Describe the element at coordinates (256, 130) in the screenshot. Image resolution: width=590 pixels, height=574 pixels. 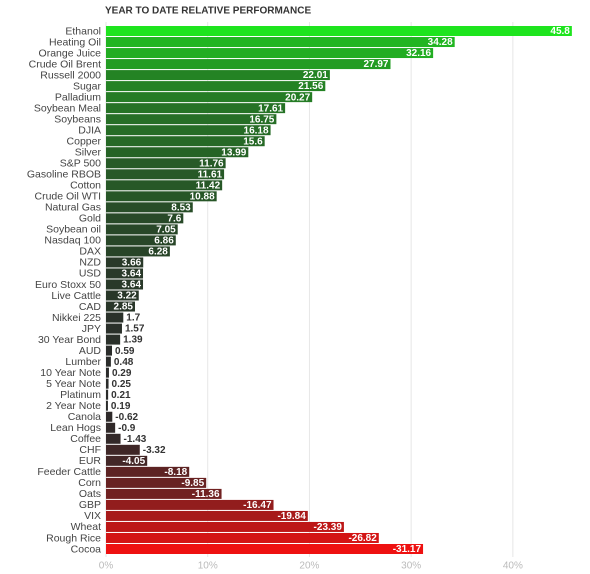
I see `value-label: 16.18` at that location.